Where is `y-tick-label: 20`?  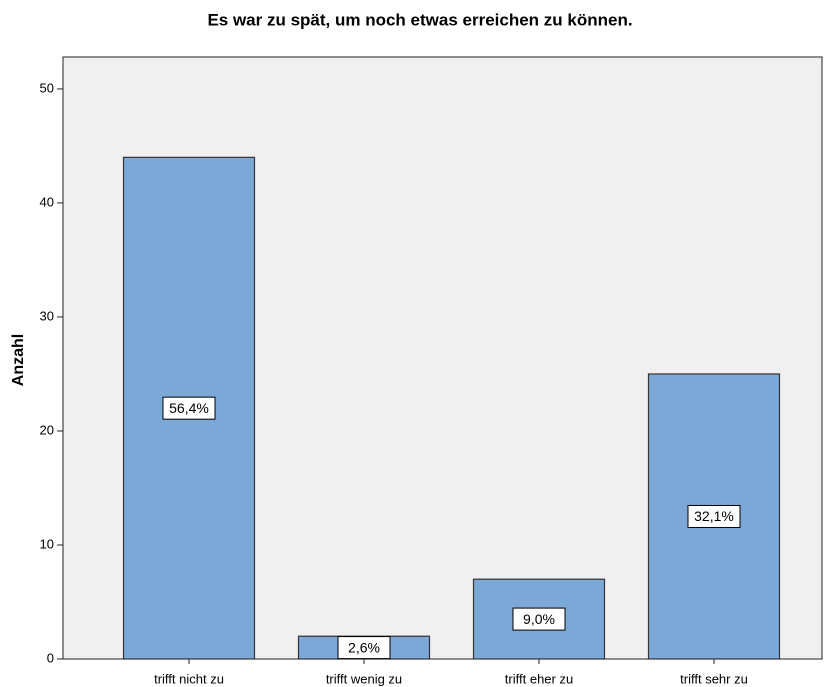
y-tick-label: 20 is located at coordinates (47, 429).